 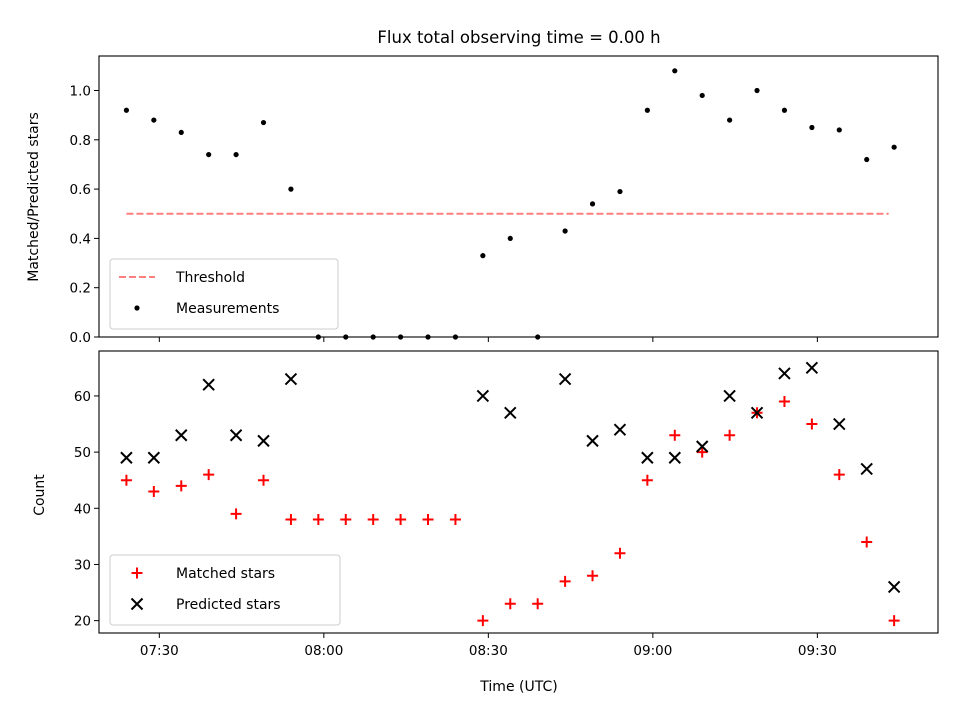 I want to click on y-tick-label: 20, so click(x=82, y=622).